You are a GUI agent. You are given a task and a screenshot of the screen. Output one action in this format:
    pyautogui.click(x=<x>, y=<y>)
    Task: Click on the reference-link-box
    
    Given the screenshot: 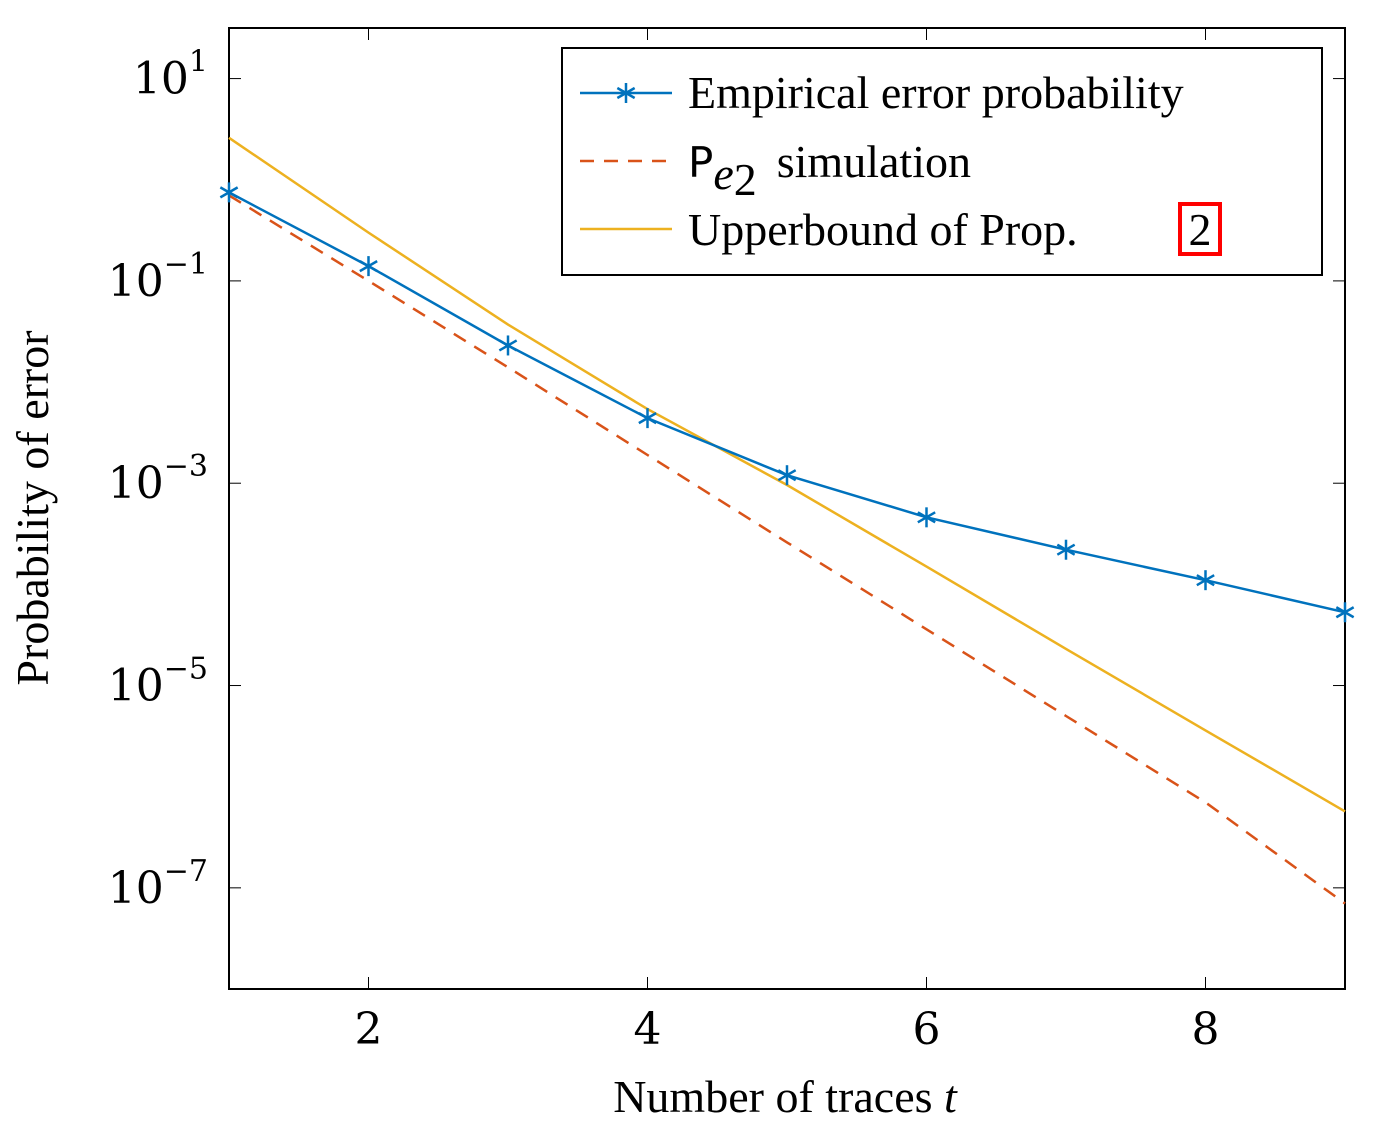 What is the action you would take?
    pyautogui.click(x=1200, y=229)
    